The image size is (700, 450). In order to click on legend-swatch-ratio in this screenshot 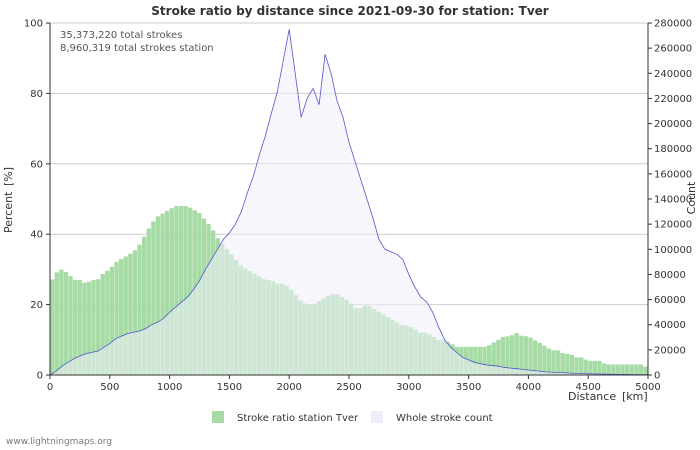, I will do `click(218, 417)`.